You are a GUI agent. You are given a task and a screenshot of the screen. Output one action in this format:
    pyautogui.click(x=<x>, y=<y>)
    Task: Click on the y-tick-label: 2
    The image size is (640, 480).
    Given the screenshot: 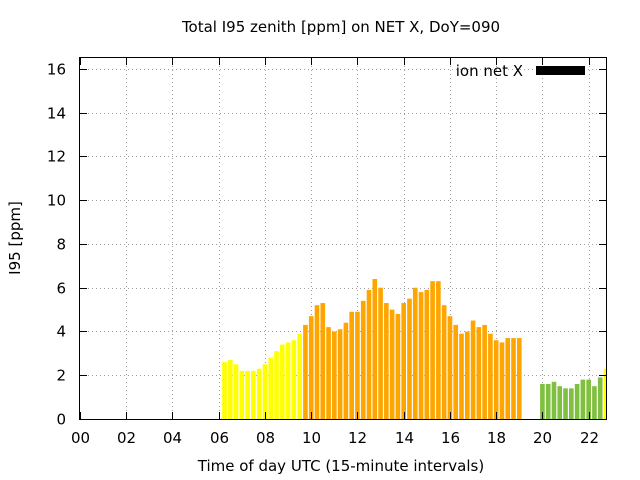 What is the action you would take?
    pyautogui.click(x=61, y=376)
    